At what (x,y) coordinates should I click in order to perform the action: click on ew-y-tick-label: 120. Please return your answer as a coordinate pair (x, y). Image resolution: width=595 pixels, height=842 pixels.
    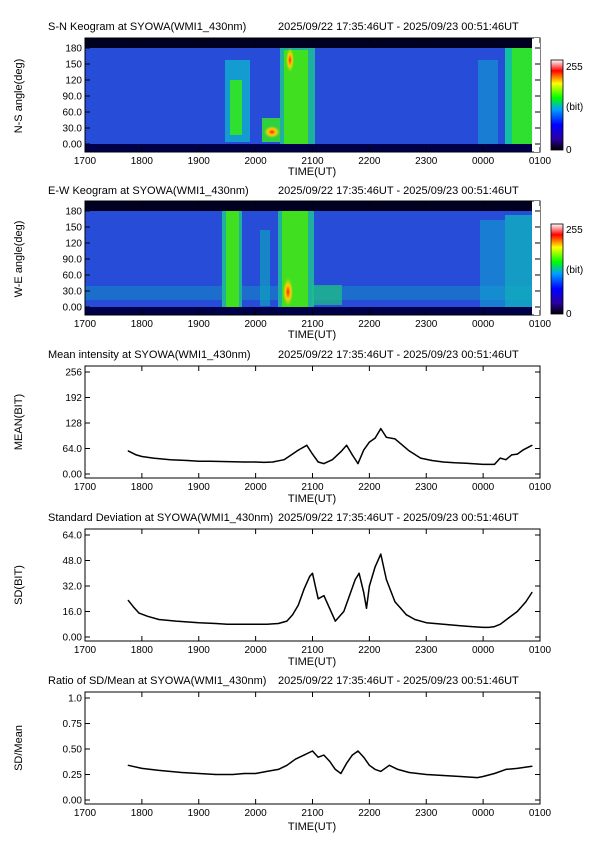
    Looking at the image, I should click on (73, 244).